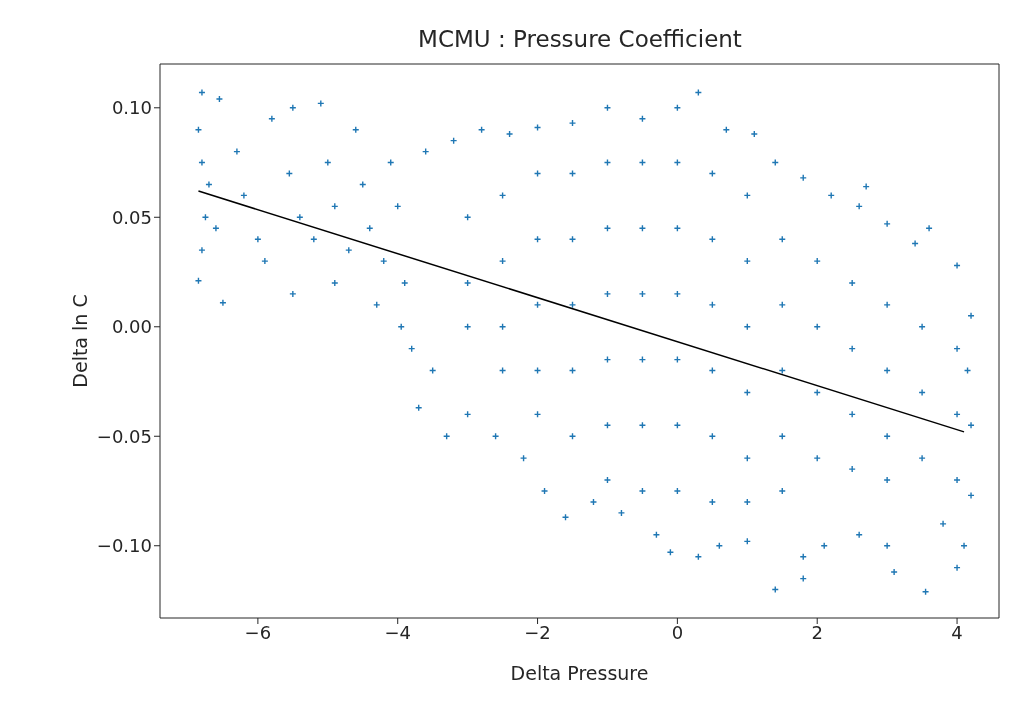 The width and height of the screenshot is (1013, 712). Describe the element at coordinates (124, 436) in the screenshot. I see `y-tick-label: −0.05` at that location.